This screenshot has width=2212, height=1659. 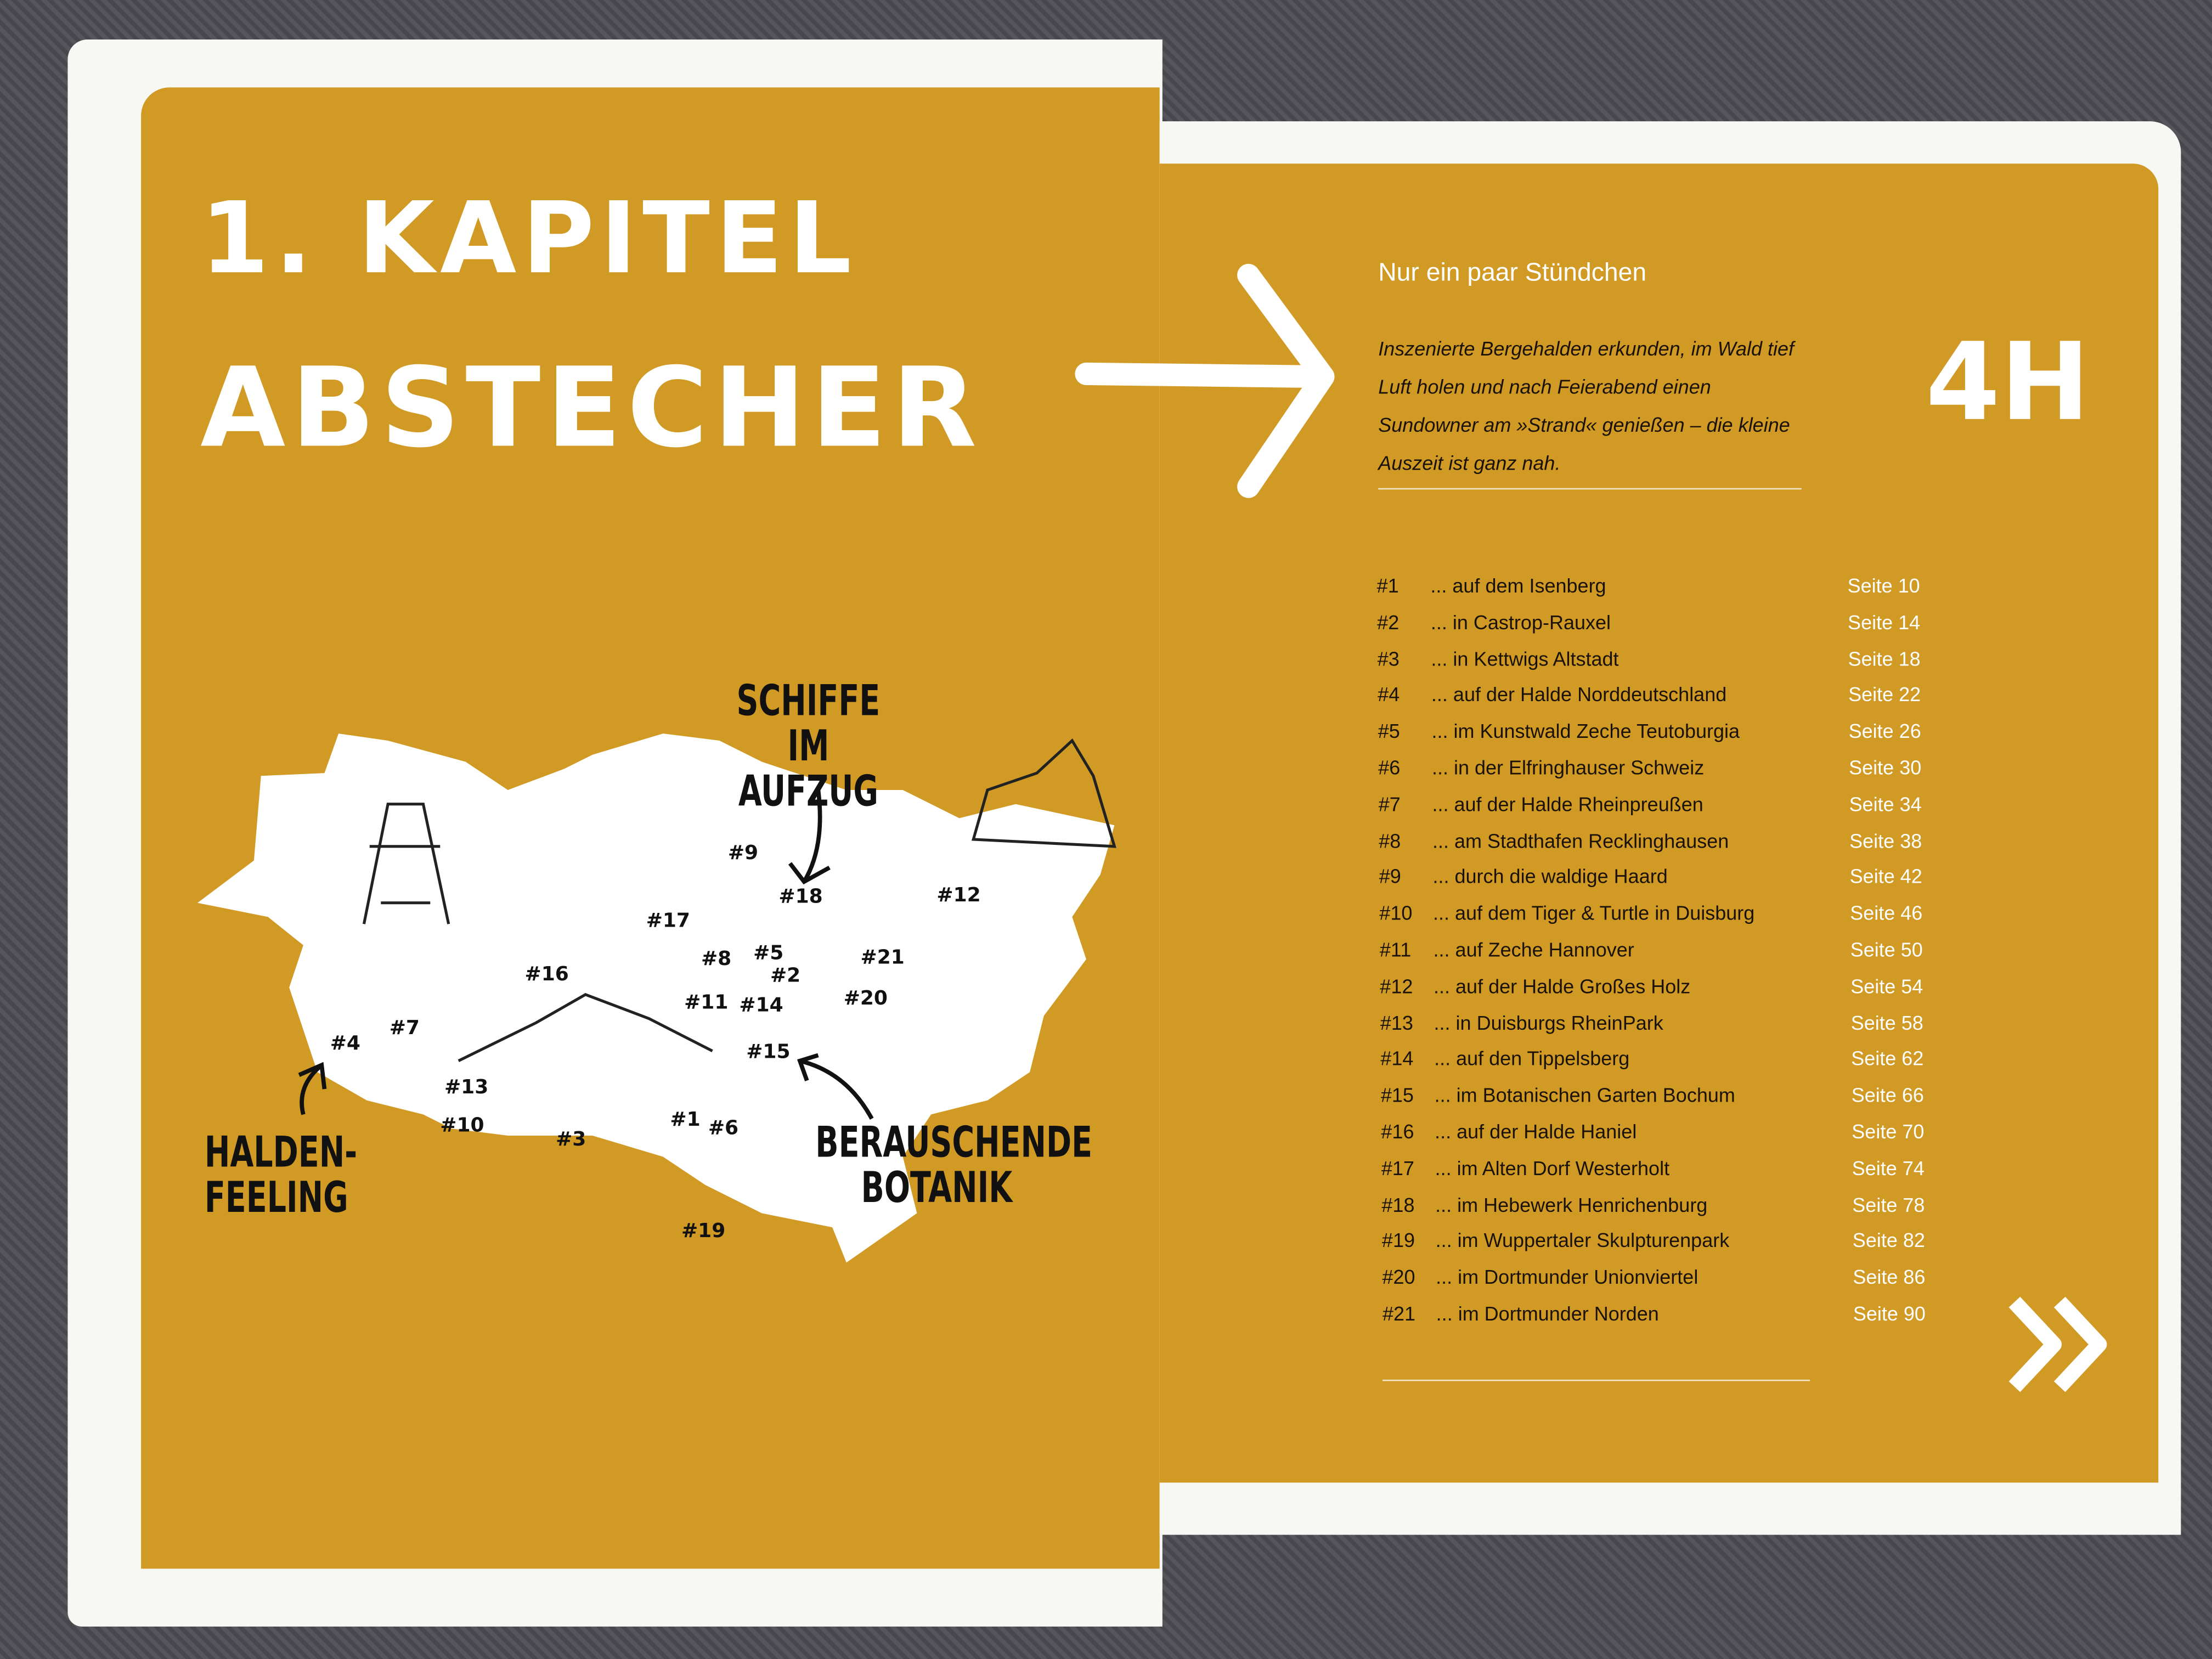 I want to click on entry-number: #16, so click(x=1397, y=1132).